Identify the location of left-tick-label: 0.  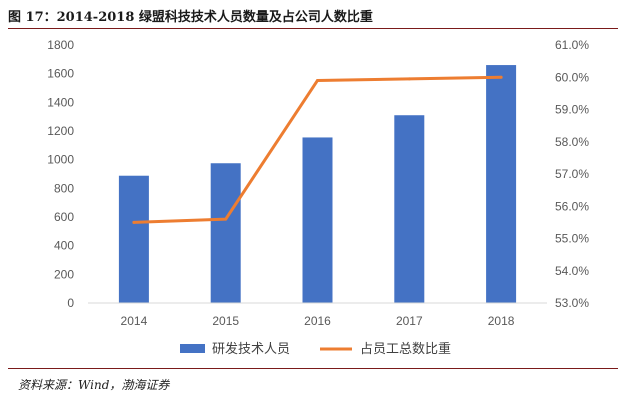
(70, 303).